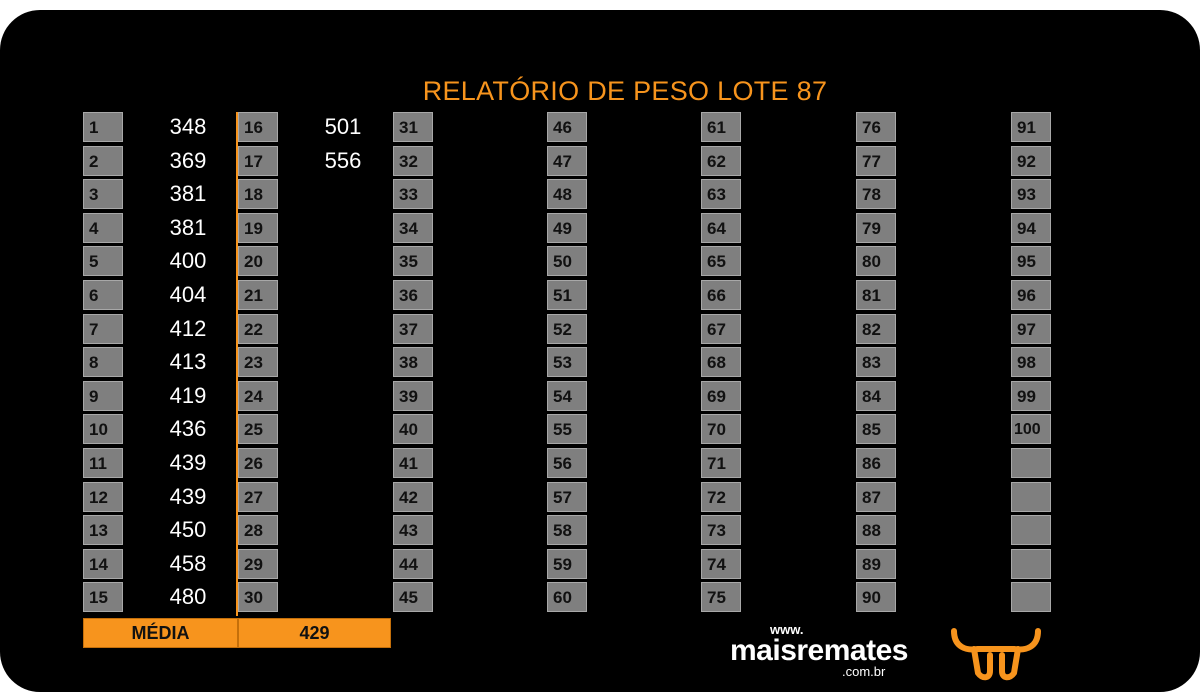  What do you see at coordinates (103, 328) in the screenshot?
I see `animal-number-cell: 7` at bounding box center [103, 328].